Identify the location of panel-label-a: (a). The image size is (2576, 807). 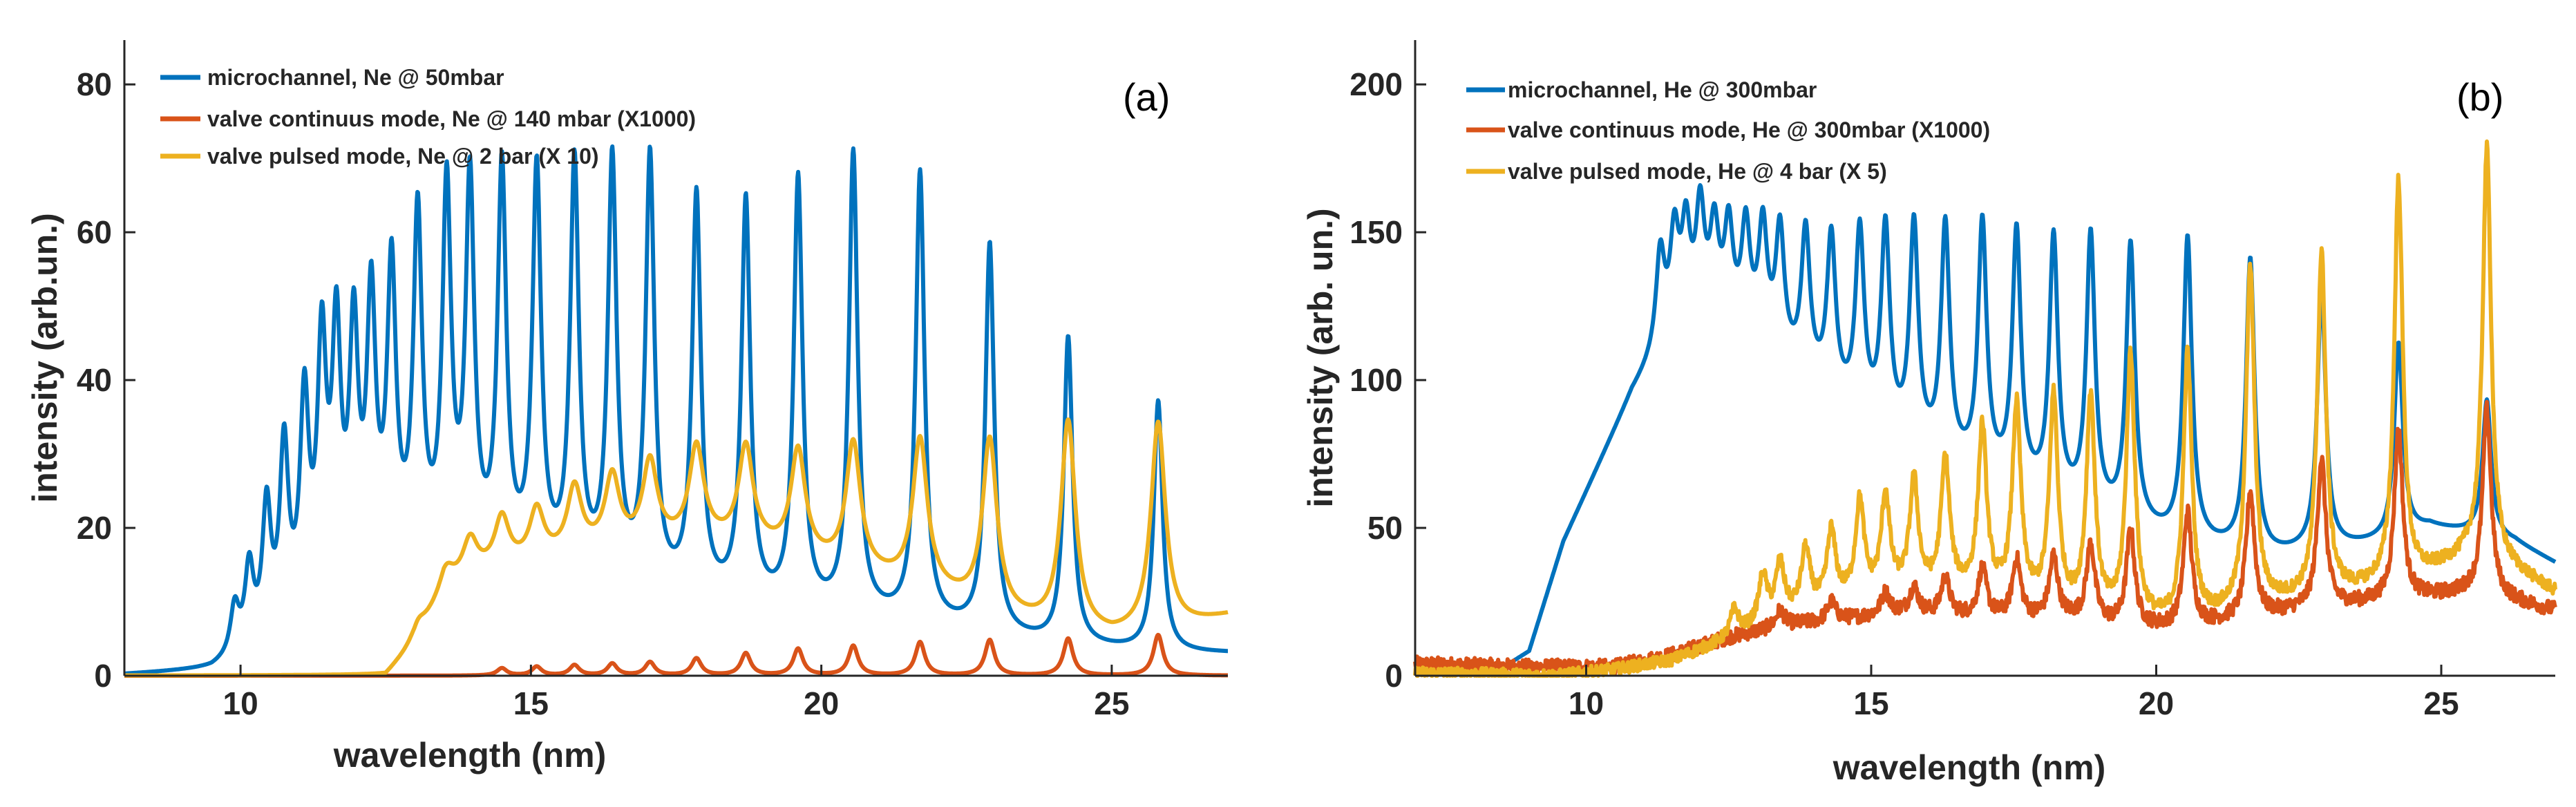
(1146, 97).